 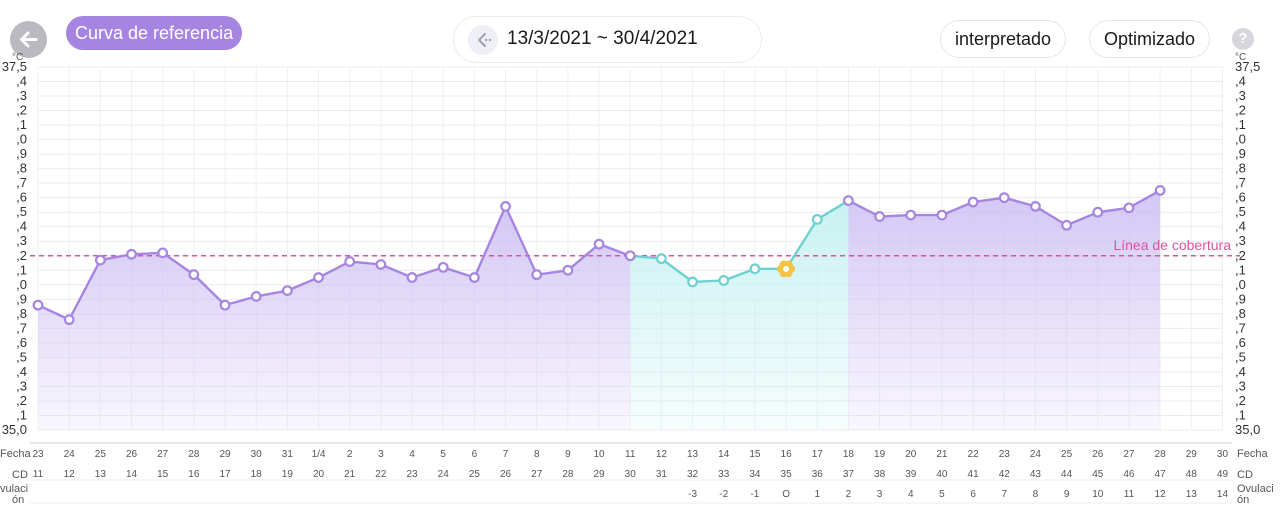 I want to click on cd-tick-label: 33, so click(x=724, y=474).